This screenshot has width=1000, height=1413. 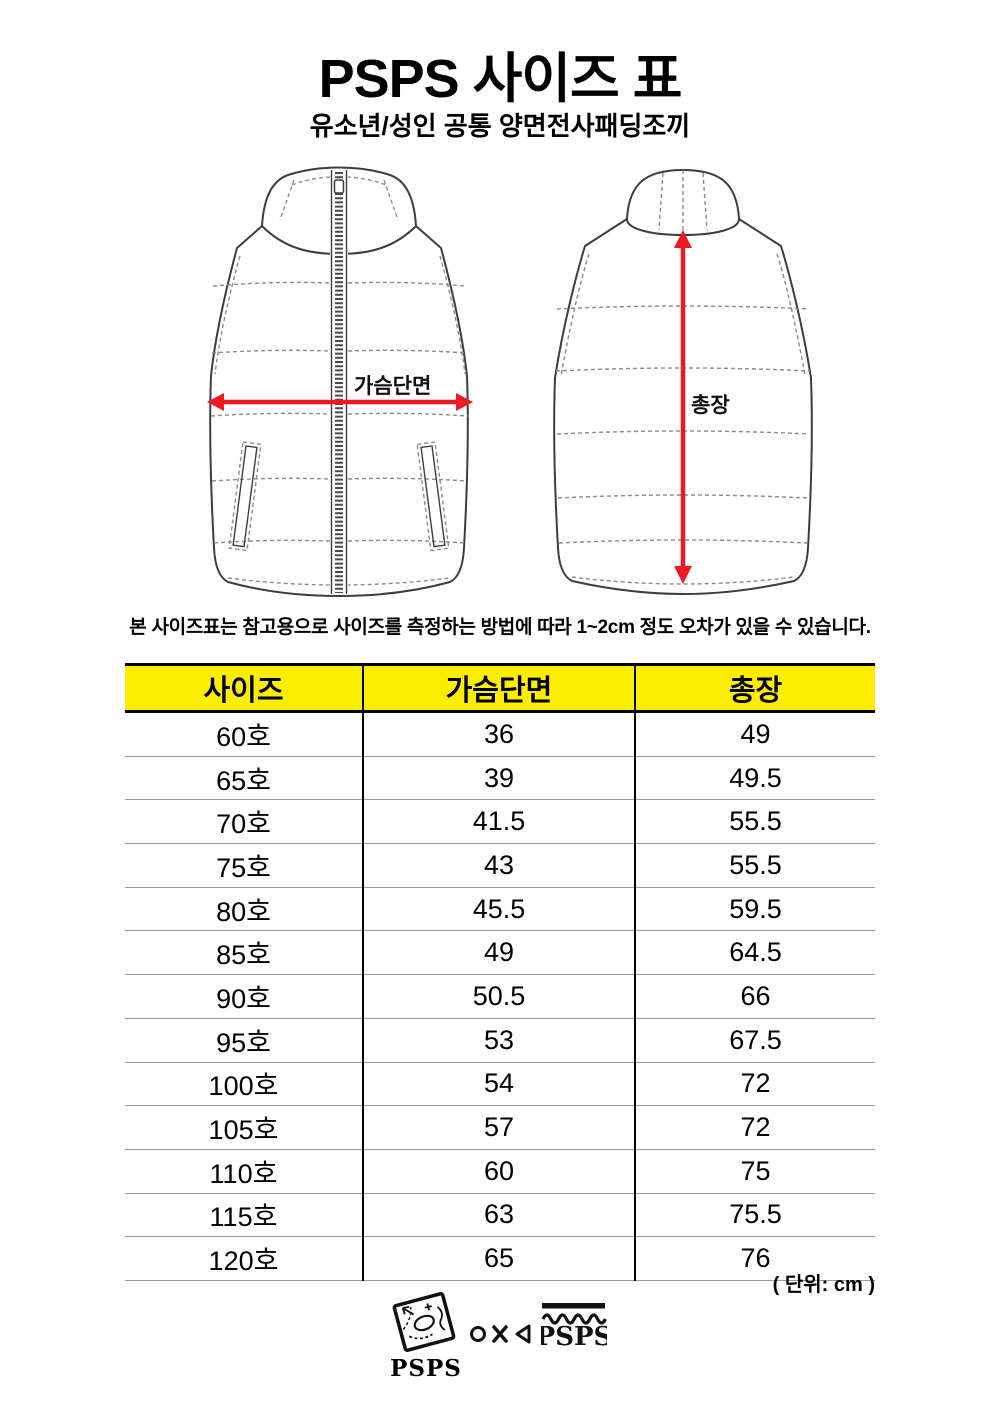 I want to click on table-cell: 110호, so click(x=244, y=1171).